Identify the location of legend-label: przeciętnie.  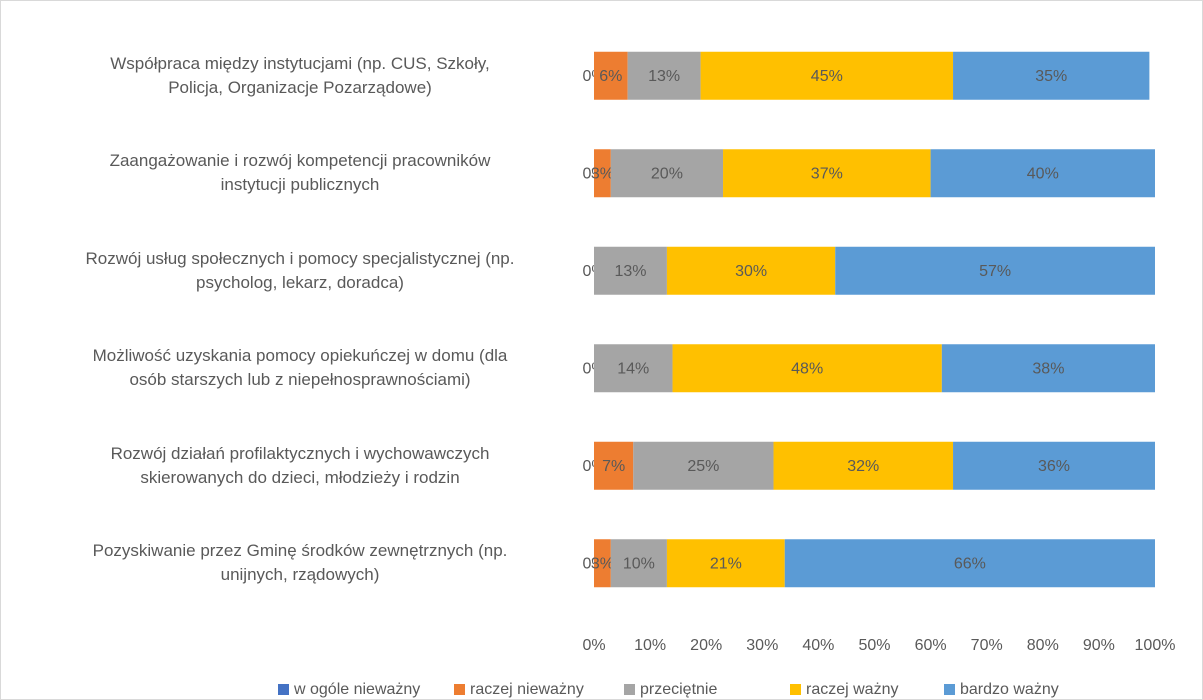
(678, 689).